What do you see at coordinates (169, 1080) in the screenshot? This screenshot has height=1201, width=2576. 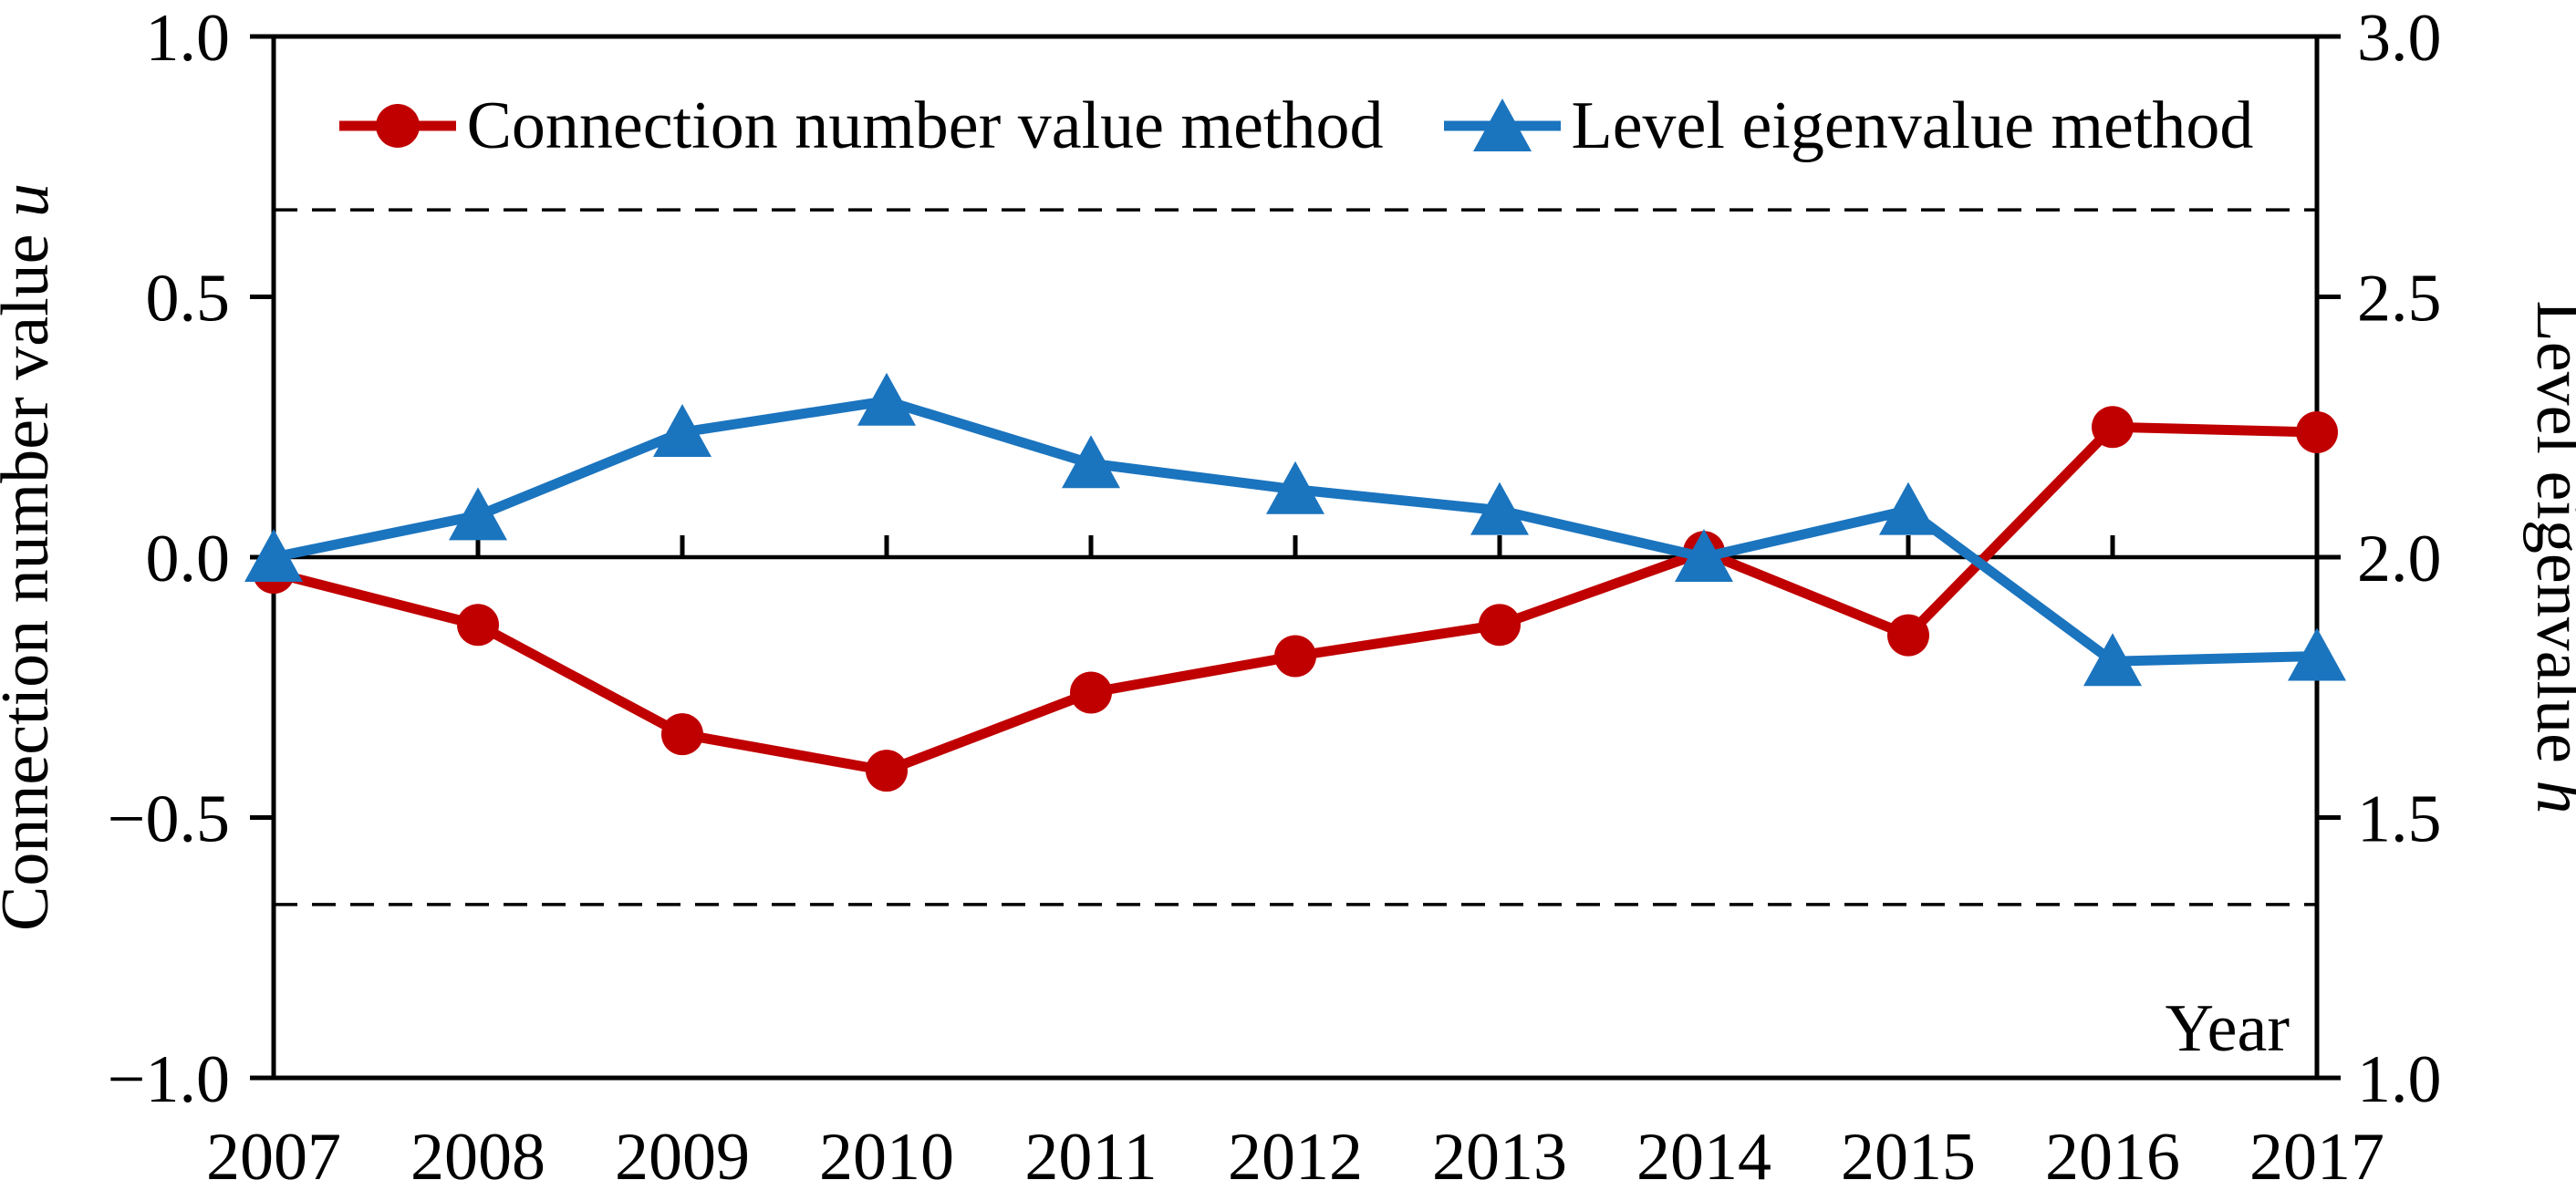 I see `left-tick-label: −1.0` at bounding box center [169, 1080].